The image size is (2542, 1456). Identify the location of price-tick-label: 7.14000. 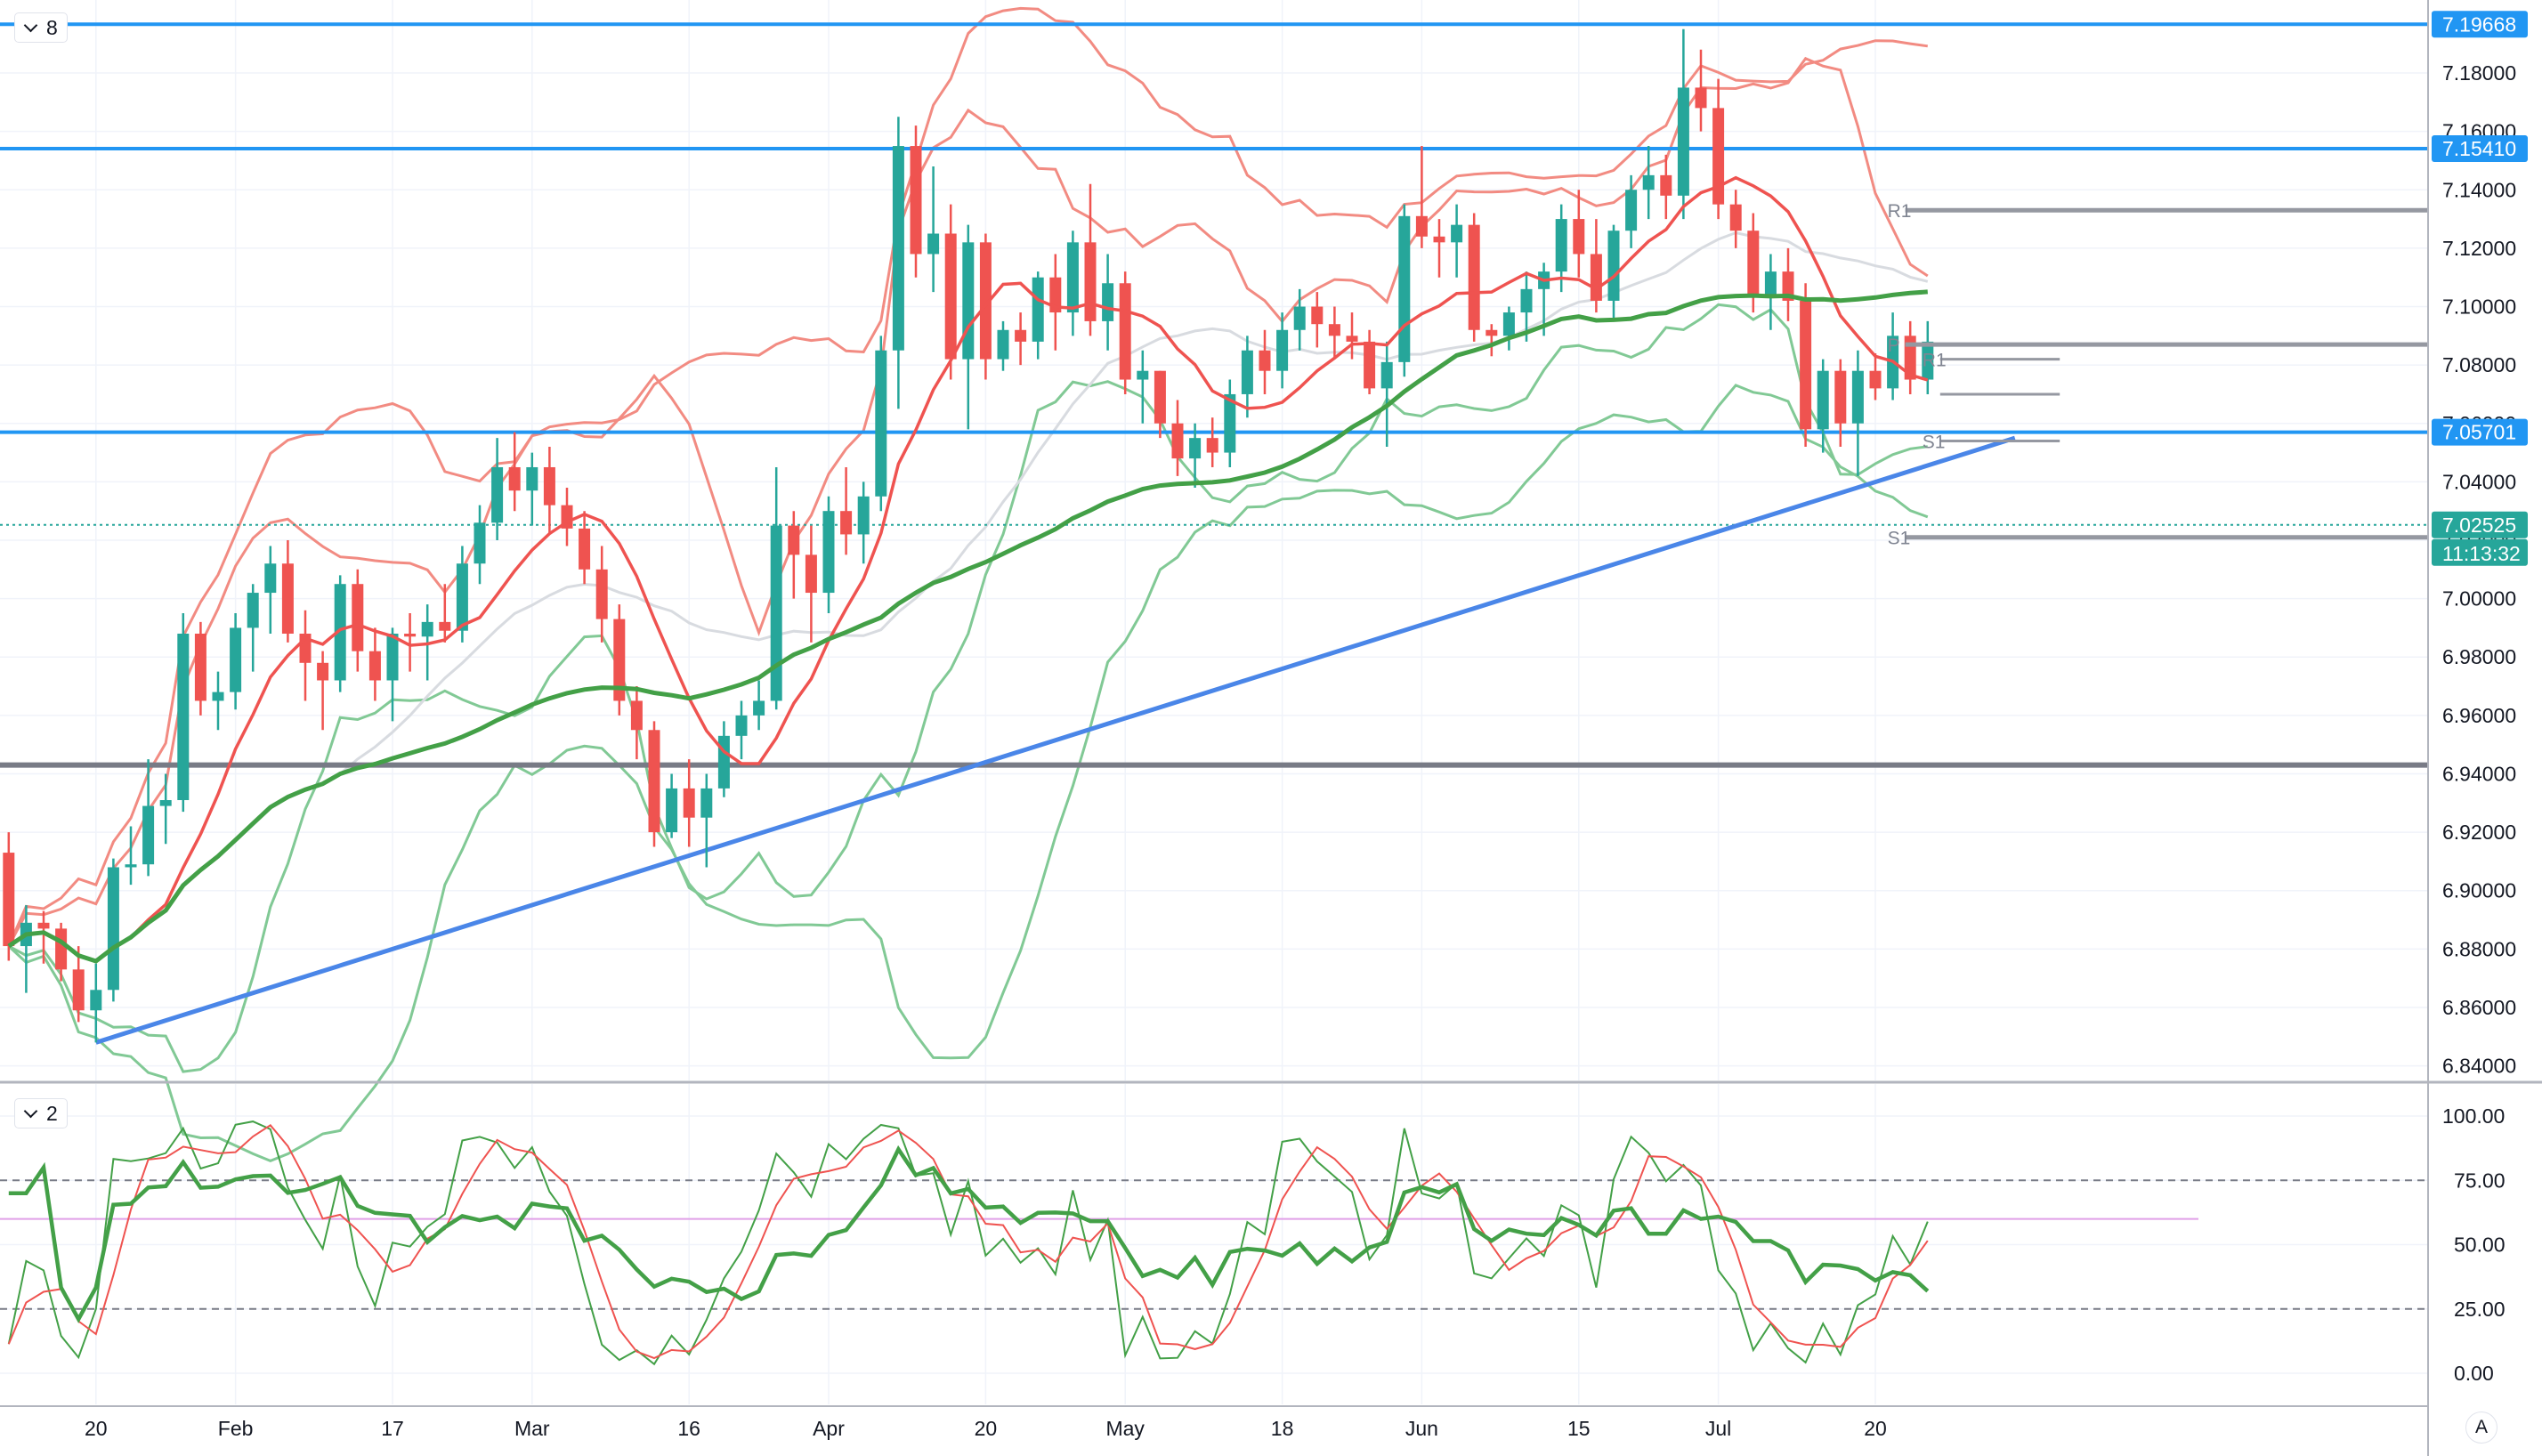
(2479, 189).